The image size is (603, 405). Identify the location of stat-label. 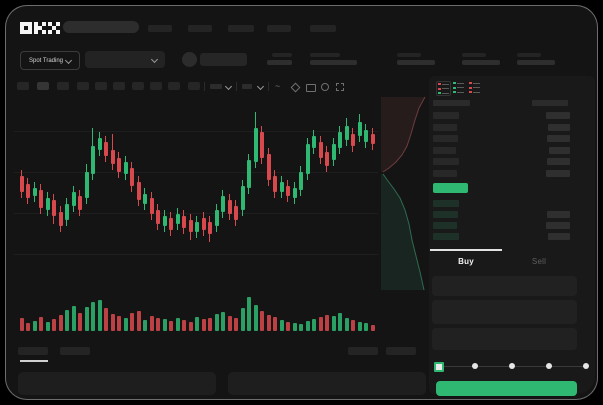
(325, 55).